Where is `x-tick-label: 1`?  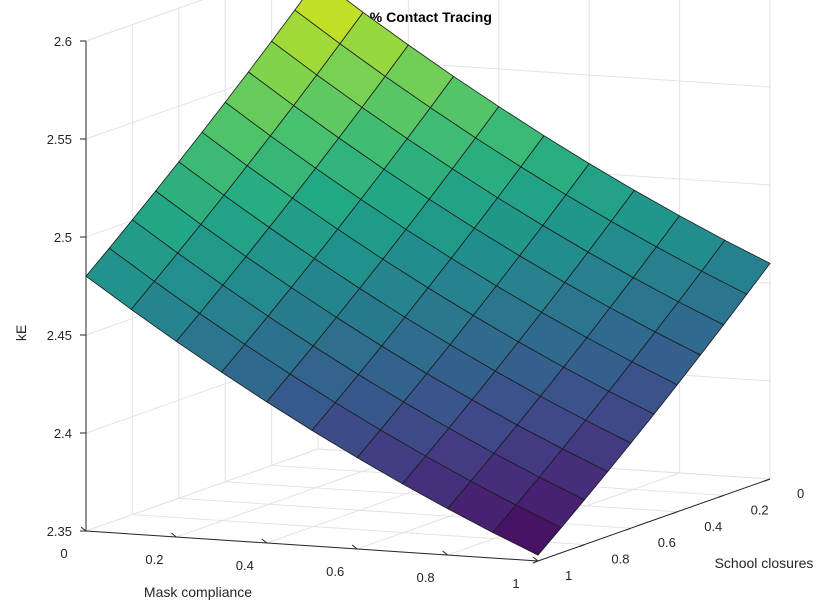 x-tick-label: 1 is located at coordinates (515, 583).